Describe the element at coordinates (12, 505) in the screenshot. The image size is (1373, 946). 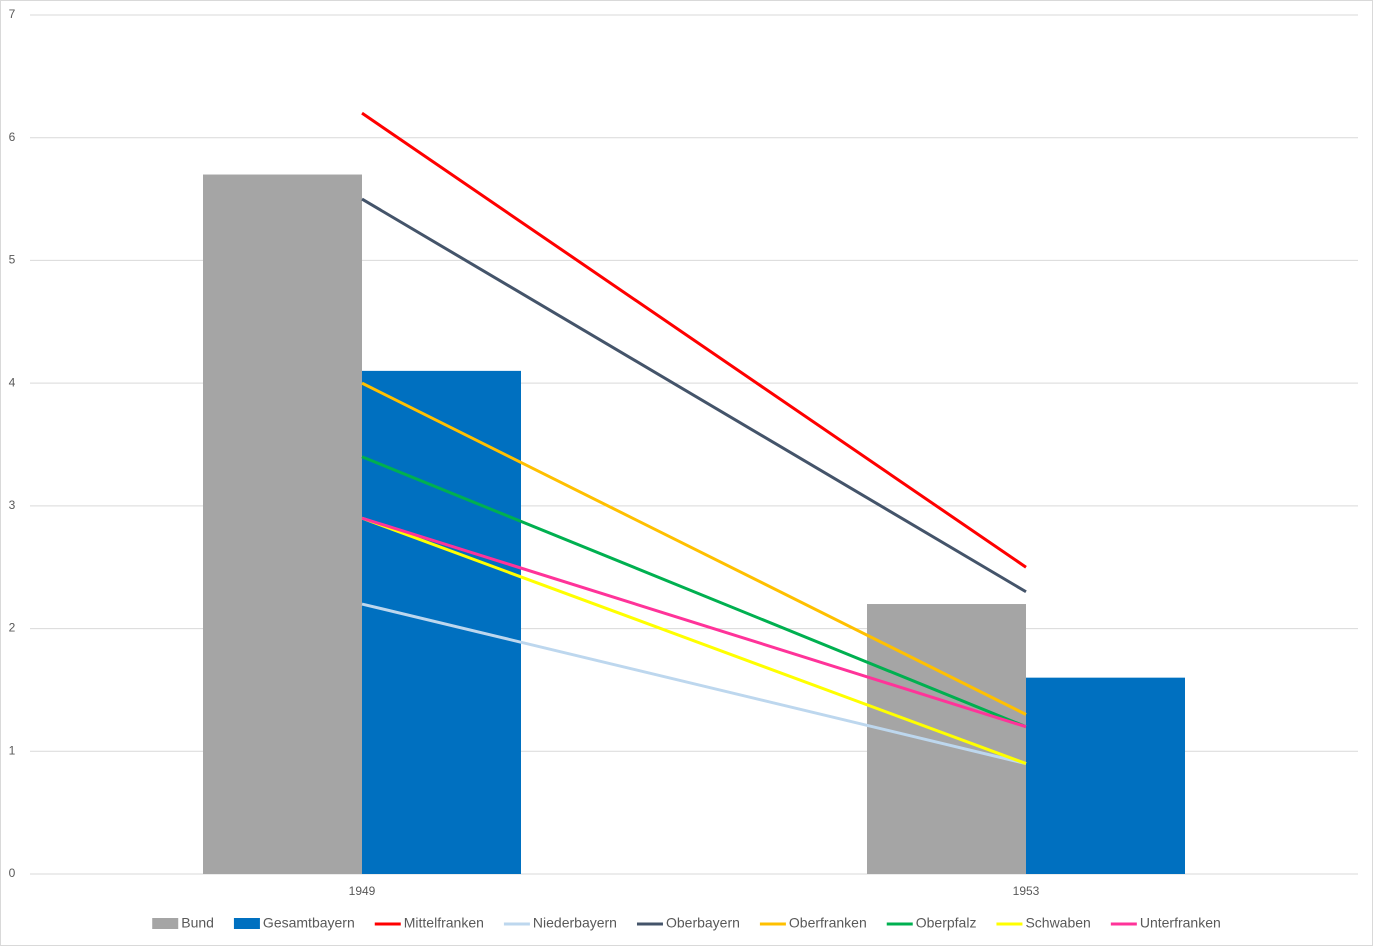
I see `y-tick-label: 3` at that location.